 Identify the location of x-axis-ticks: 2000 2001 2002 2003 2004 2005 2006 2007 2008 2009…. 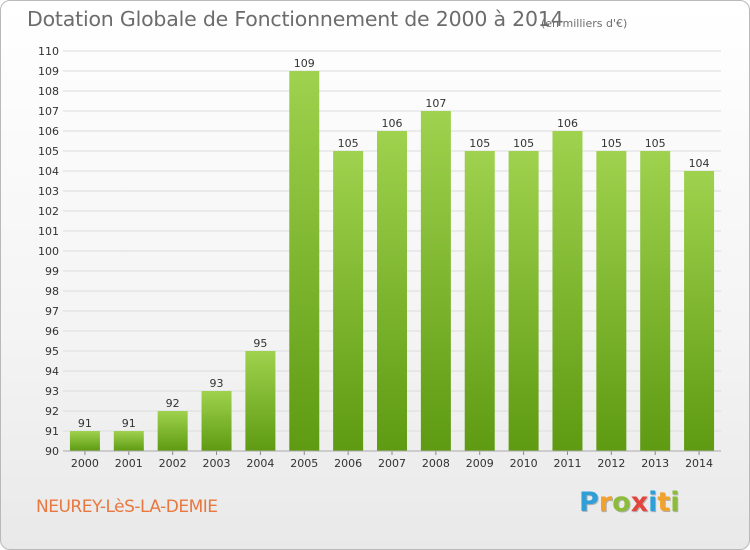
(392, 460).